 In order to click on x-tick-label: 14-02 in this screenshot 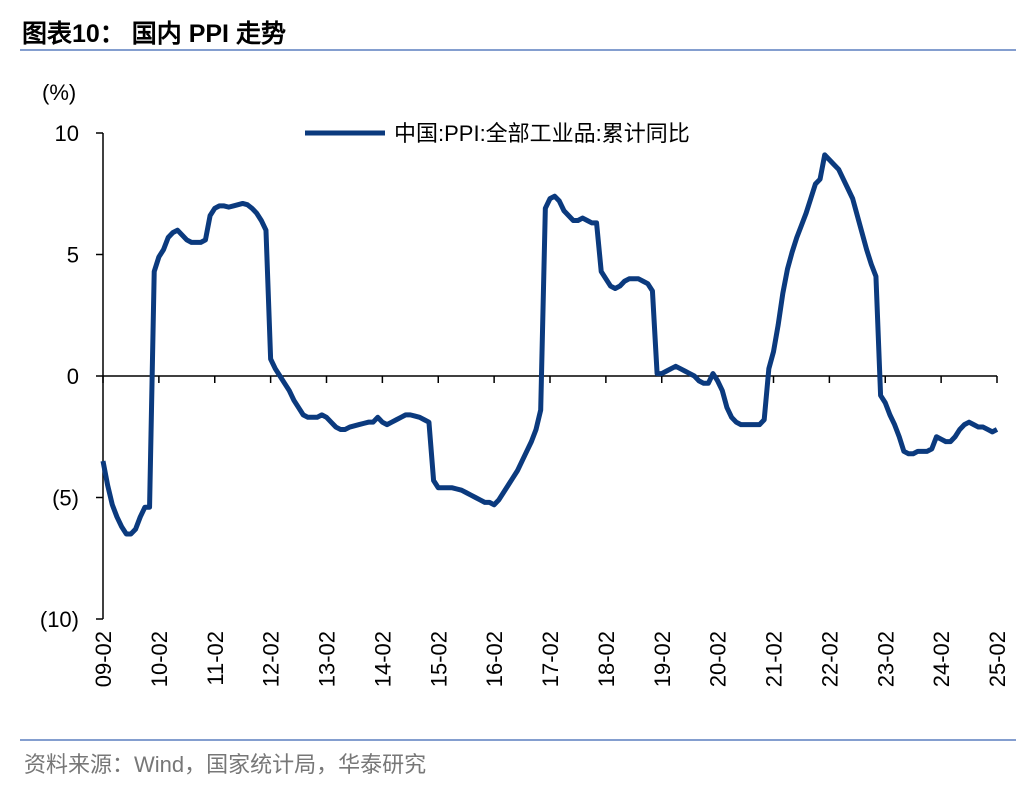, I will do `click(382, 659)`.